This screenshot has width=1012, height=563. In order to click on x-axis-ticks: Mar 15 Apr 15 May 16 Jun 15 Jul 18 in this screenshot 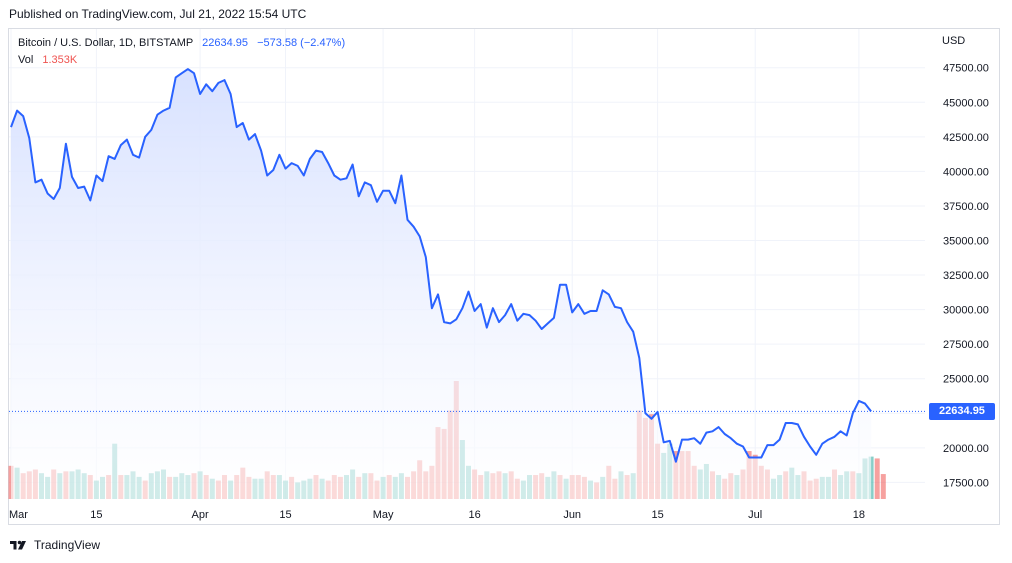, I will do `click(437, 515)`.